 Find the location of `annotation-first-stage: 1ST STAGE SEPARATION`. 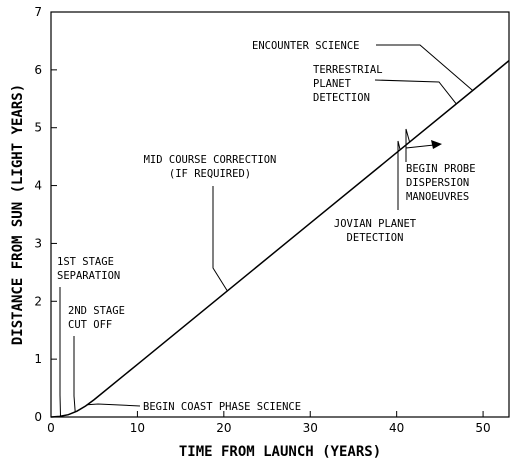

annotation-first-stage: 1ST STAGE SEPARATION is located at coordinates (88, 336).